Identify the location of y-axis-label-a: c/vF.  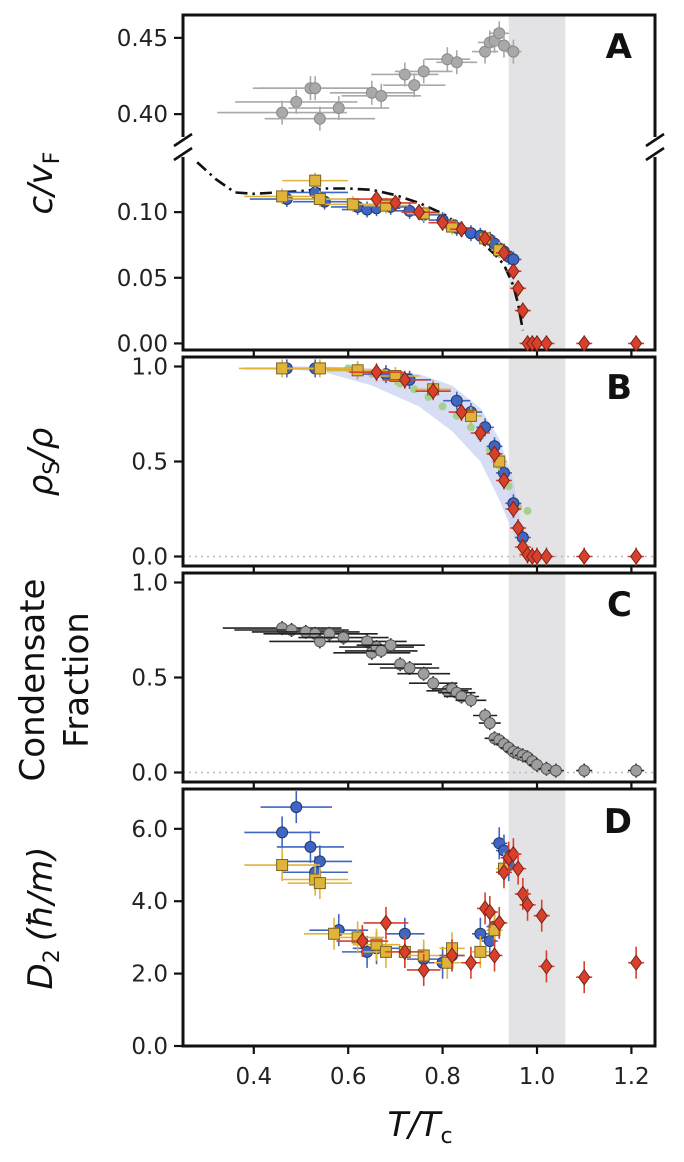
(43, 183).